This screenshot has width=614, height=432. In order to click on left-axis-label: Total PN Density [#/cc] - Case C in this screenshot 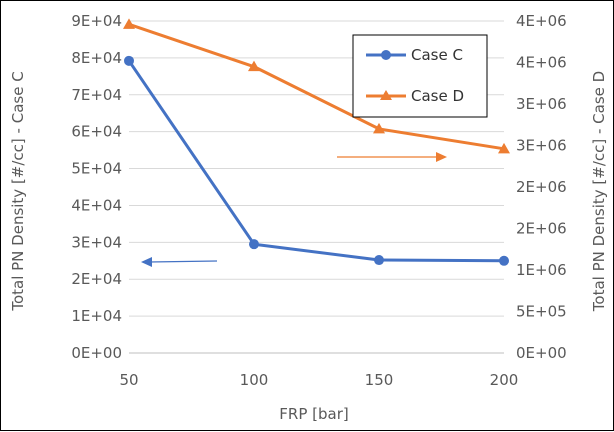, I will do `click(18, 191)`.